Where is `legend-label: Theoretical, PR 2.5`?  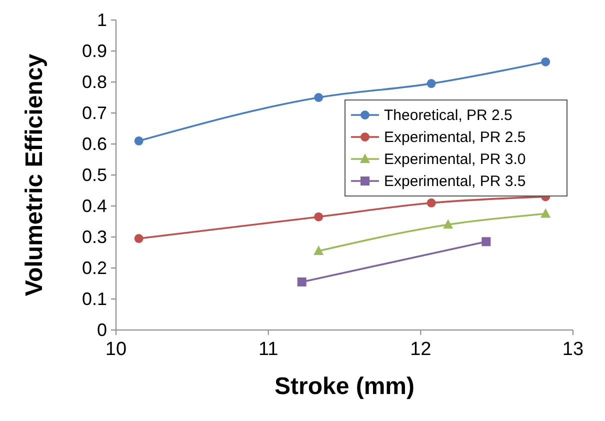 legend-label: Theoretical, PR 2.5 is located at coordinates (448, 115).